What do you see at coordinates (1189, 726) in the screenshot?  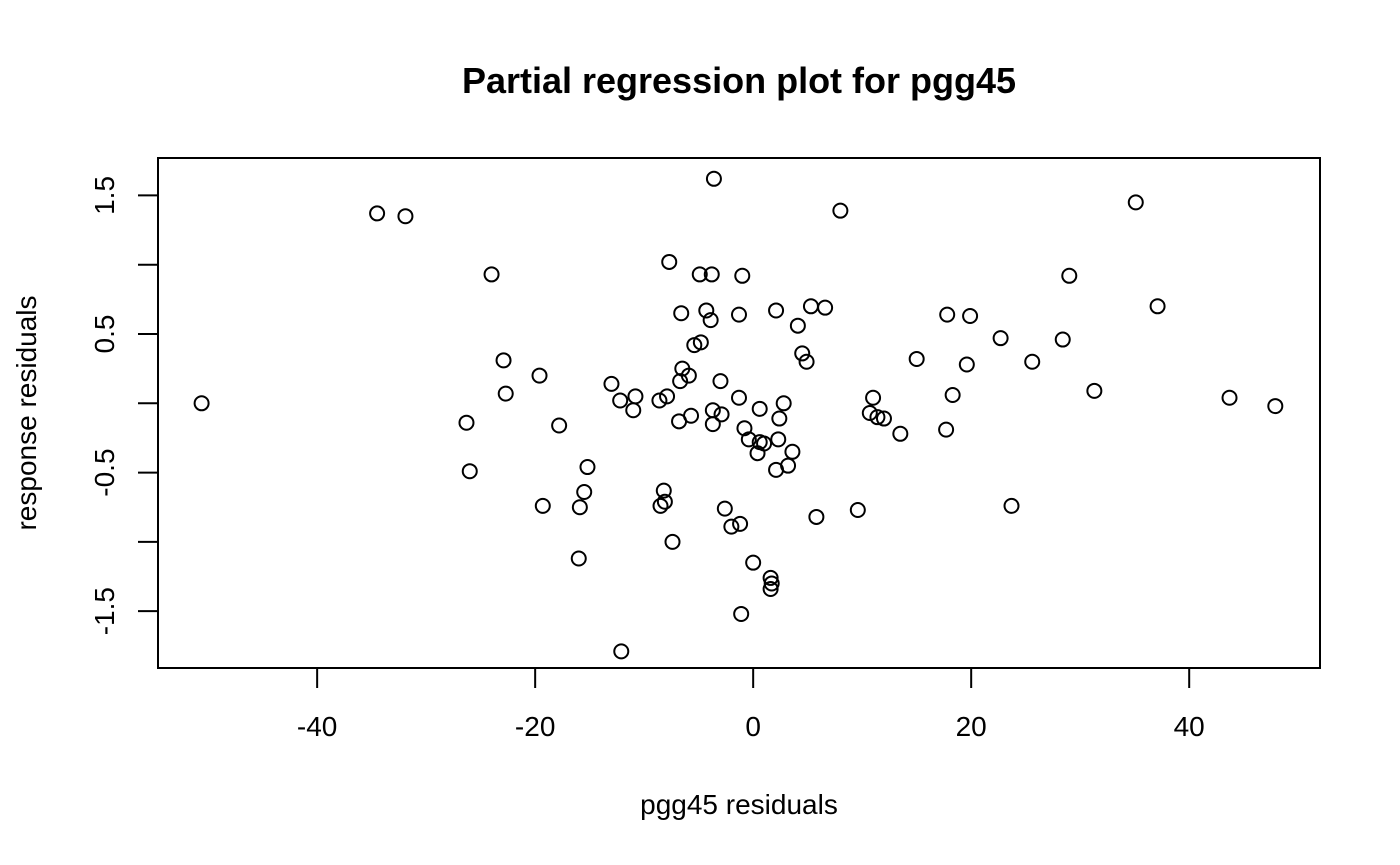 I see `x-tick-label: 40` at bounding box center [1189, 726].